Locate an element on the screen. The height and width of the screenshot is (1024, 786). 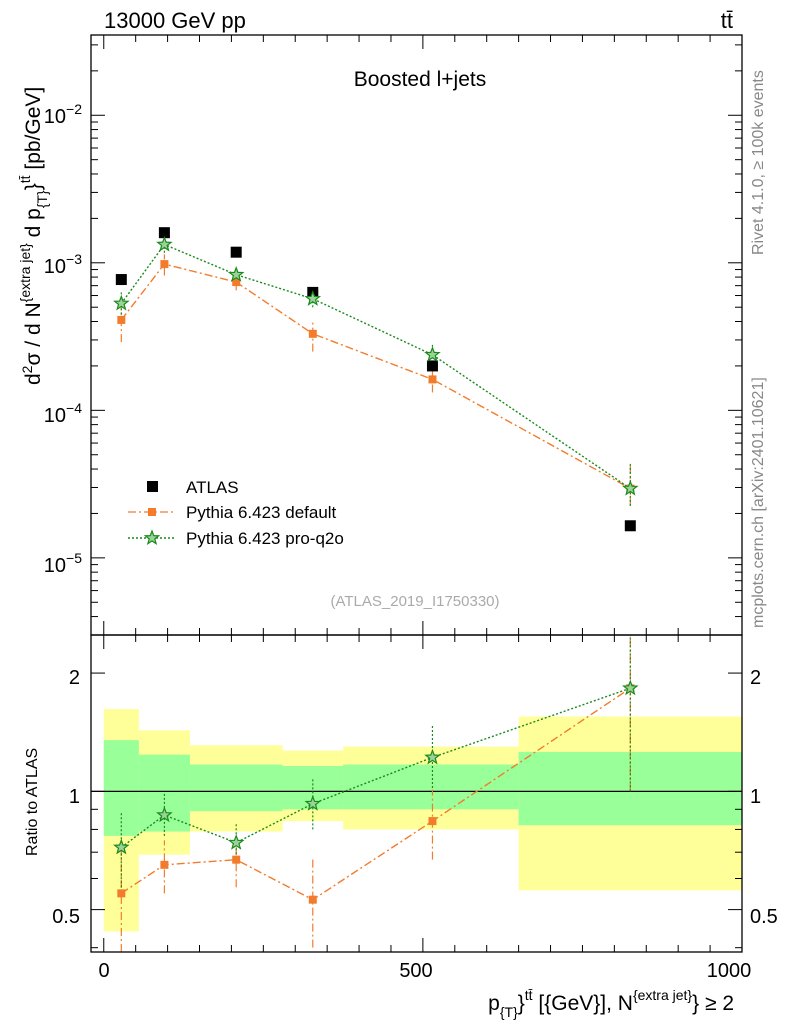
legend-label-pythia-default: Pythia 6.423 default is located at coordinates (261, 512).